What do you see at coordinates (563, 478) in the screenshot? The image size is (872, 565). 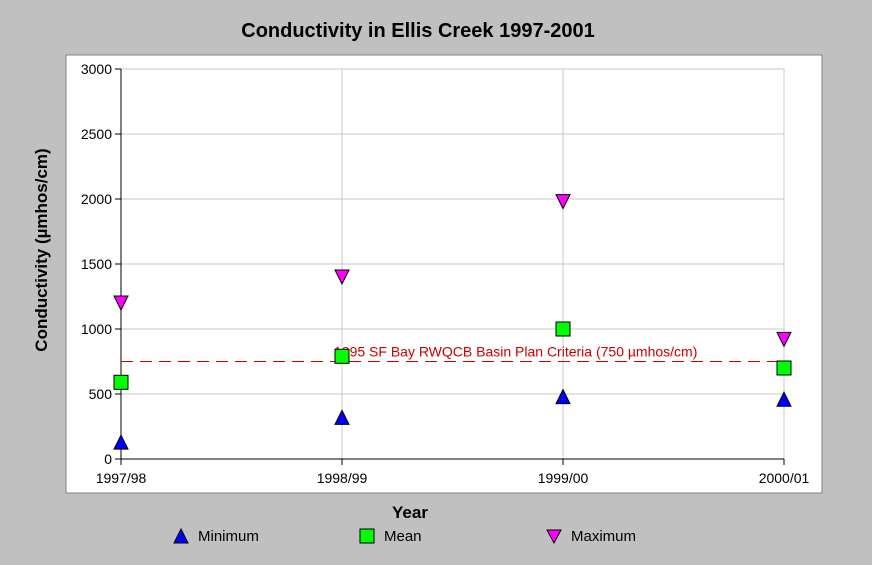 I see `x-tick-label: 1999/00` at bounding box center [563, 478].